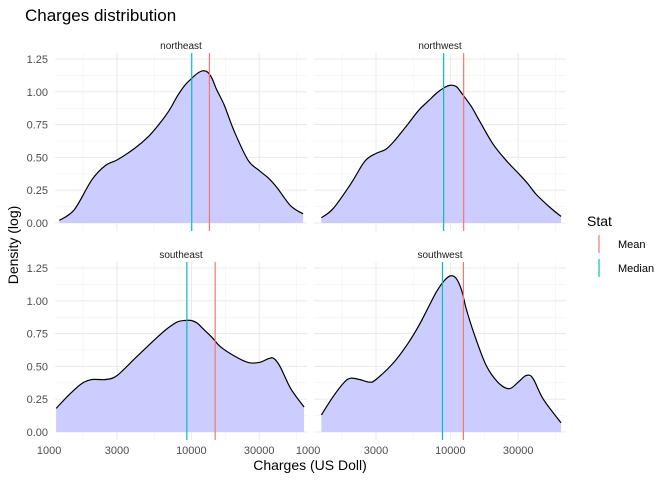 Image resolution: width=672 pixels, height=480 pixels. I want to click on legend: Stat Mean Median, so click(620, 245).